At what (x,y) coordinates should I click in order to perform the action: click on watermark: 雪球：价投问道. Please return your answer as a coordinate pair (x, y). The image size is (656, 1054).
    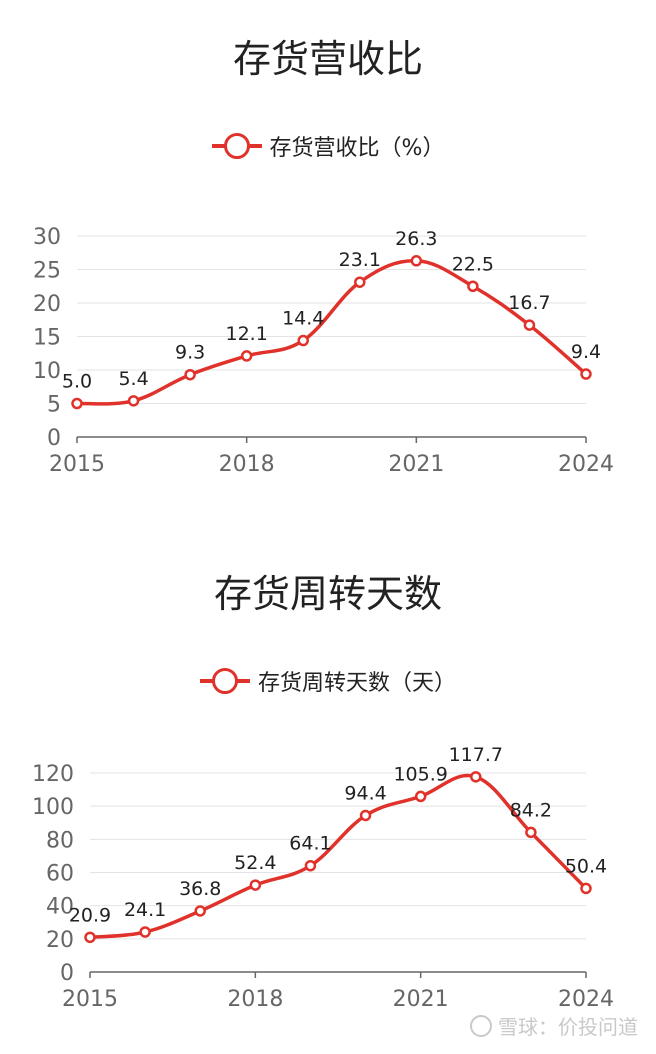
    Looking at the image, I should click on (554, 1025).